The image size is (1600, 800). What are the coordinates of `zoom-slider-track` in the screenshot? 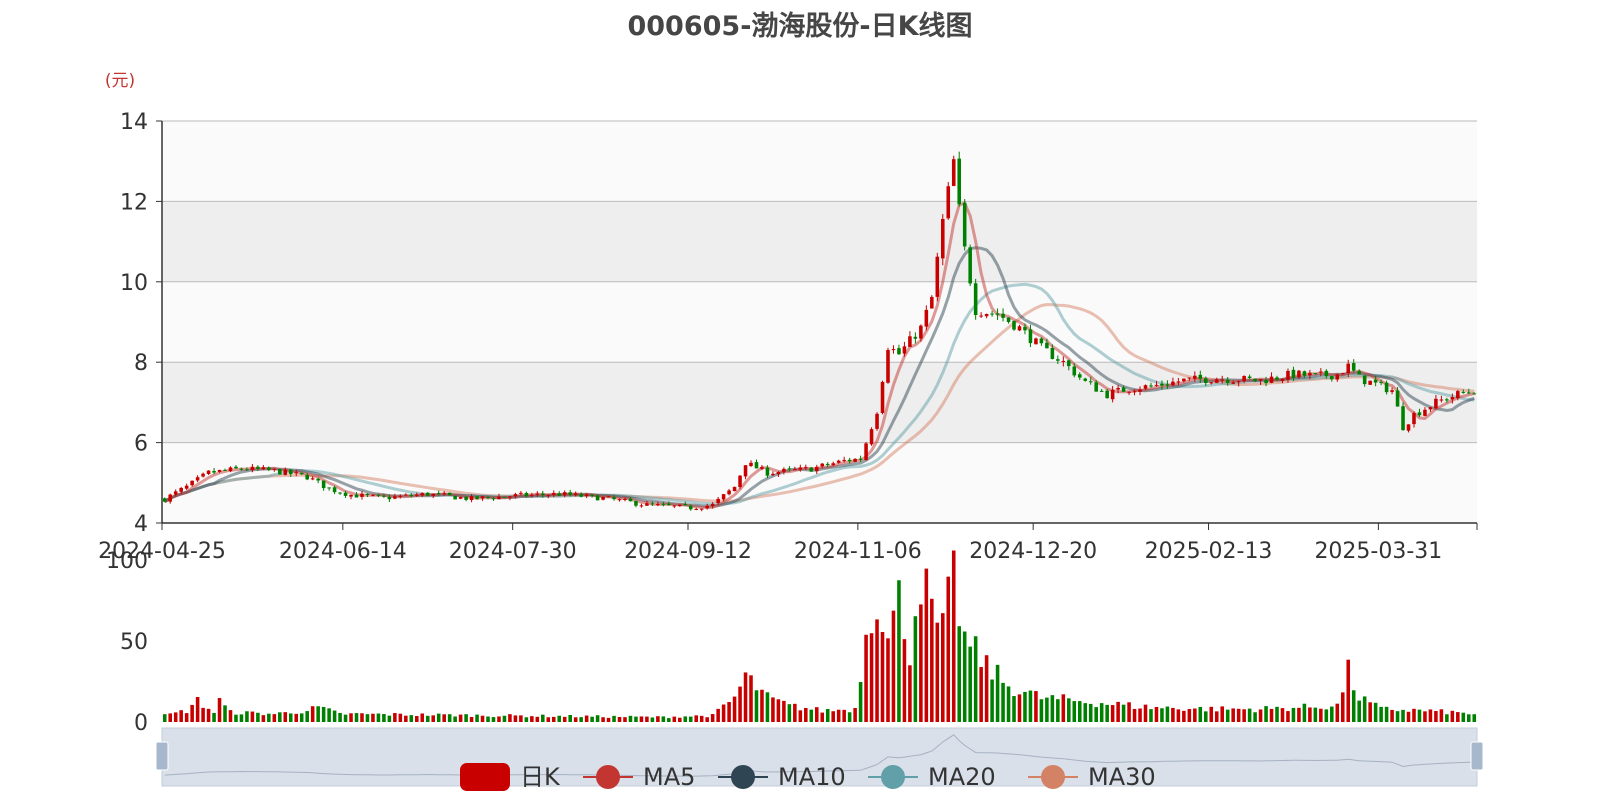 It's located at (819, 757).